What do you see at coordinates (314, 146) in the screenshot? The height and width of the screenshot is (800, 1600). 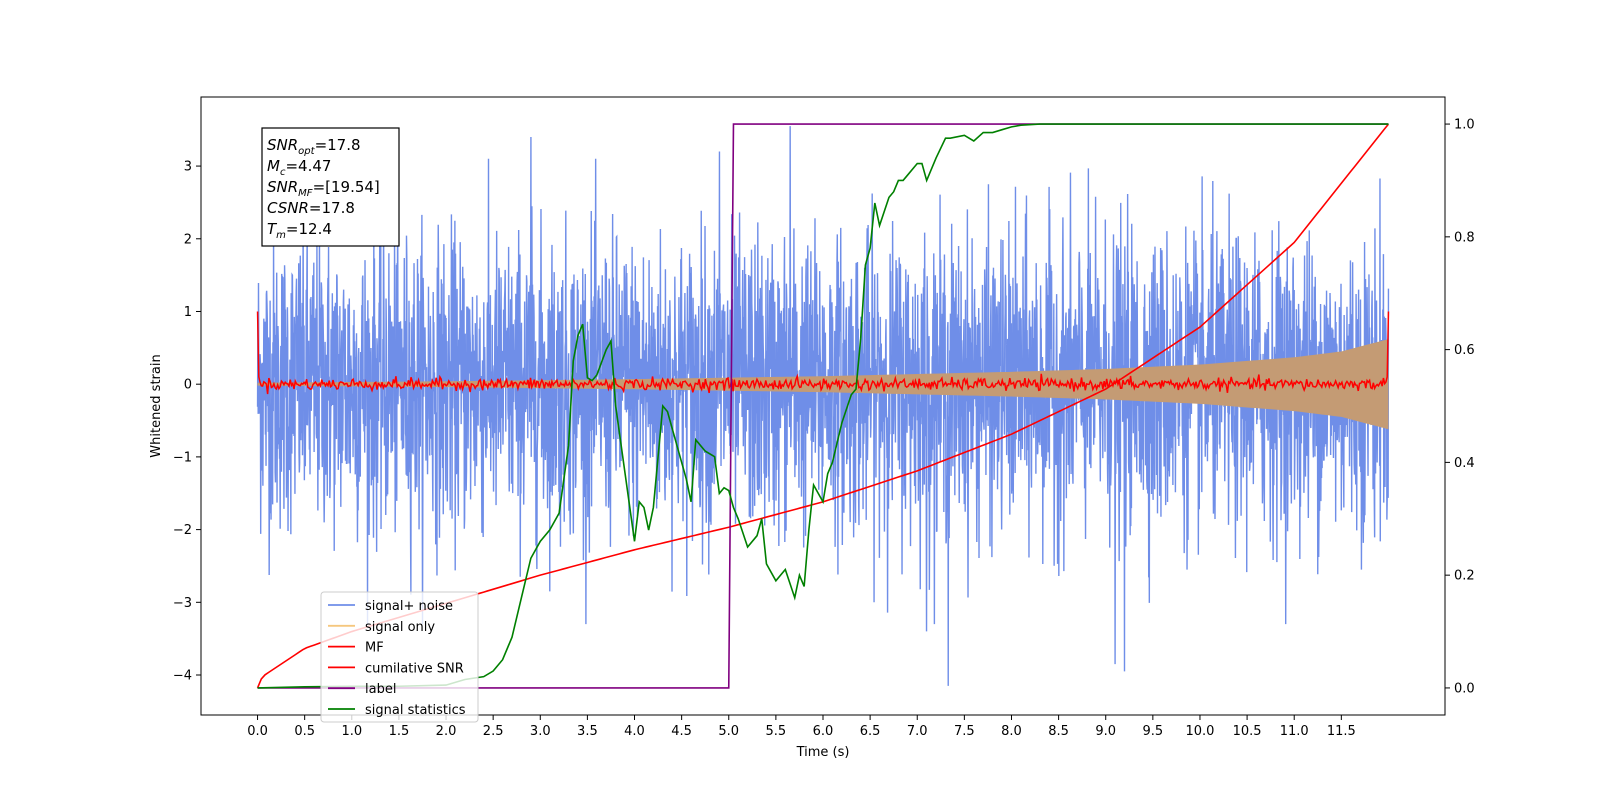 I see `info-line: SNRopt=17.8` at bounding box center [314, 146].